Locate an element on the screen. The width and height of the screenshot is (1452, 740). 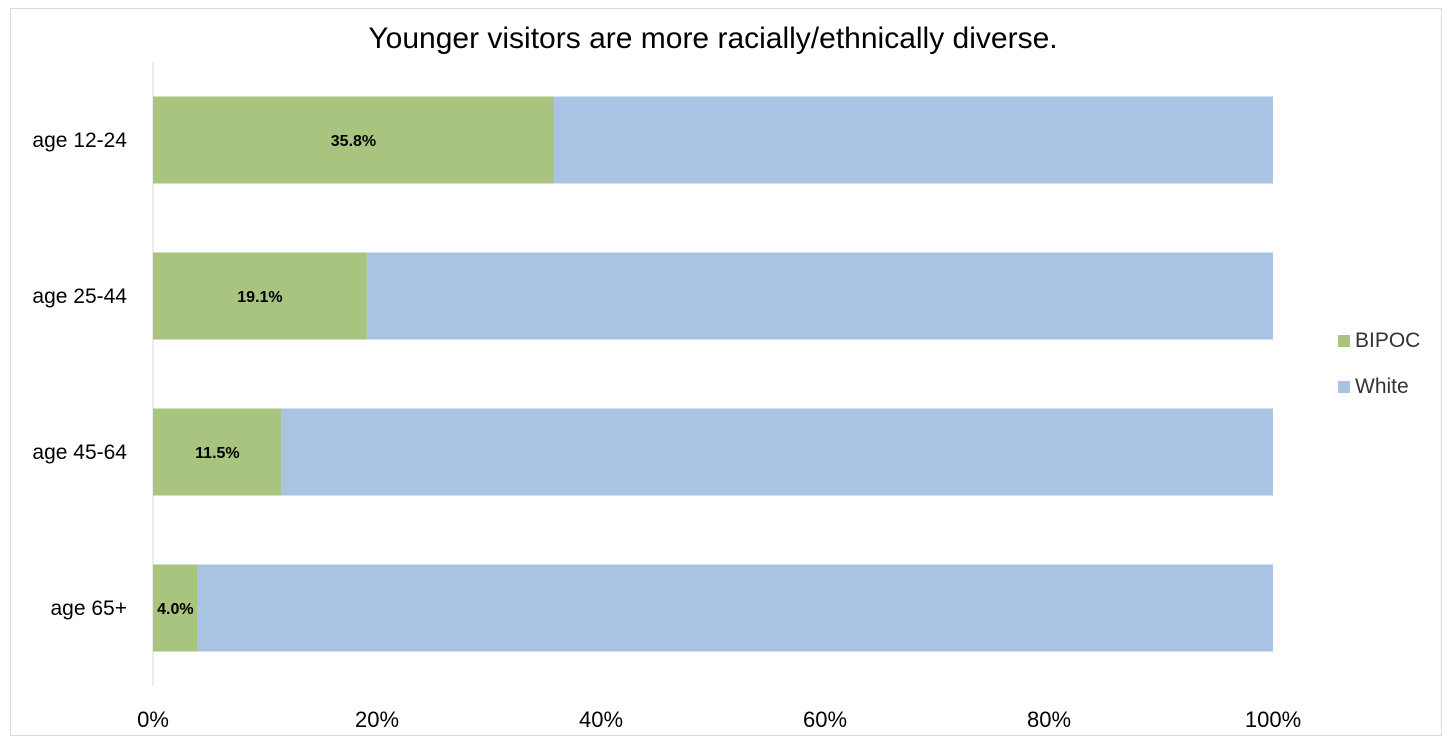
x-tick-label: 80% is located at coordinates (1049, 719).